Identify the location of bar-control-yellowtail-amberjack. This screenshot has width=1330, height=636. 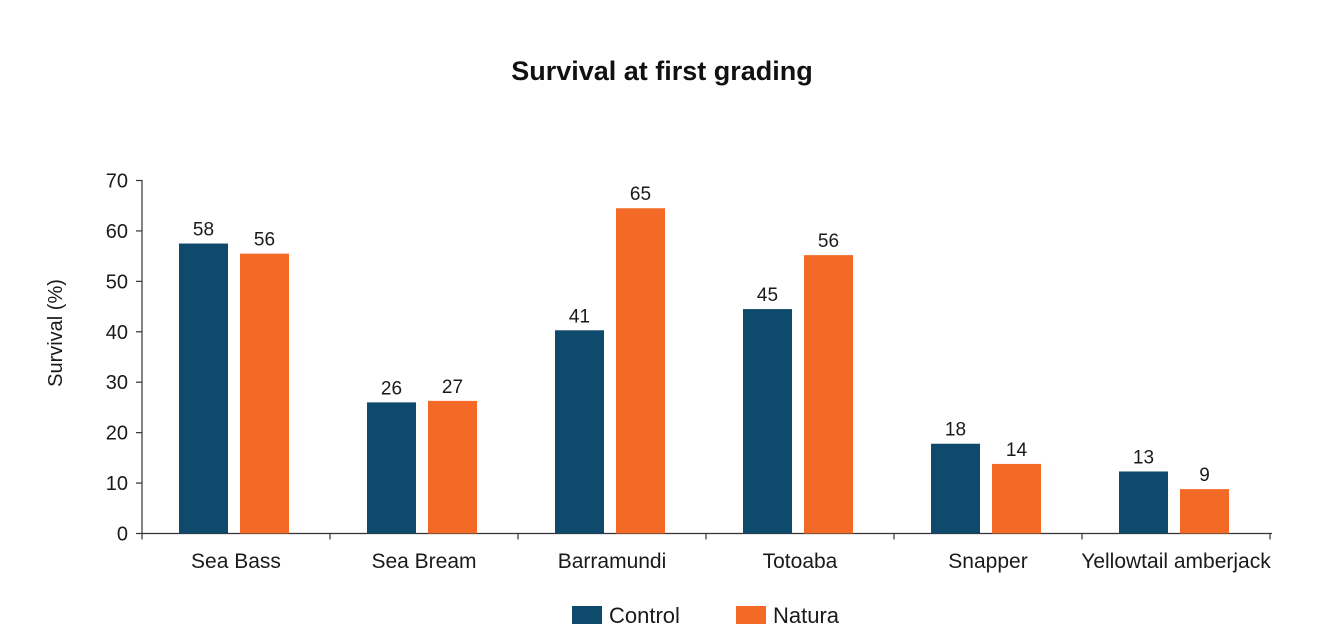
(1143, 502).